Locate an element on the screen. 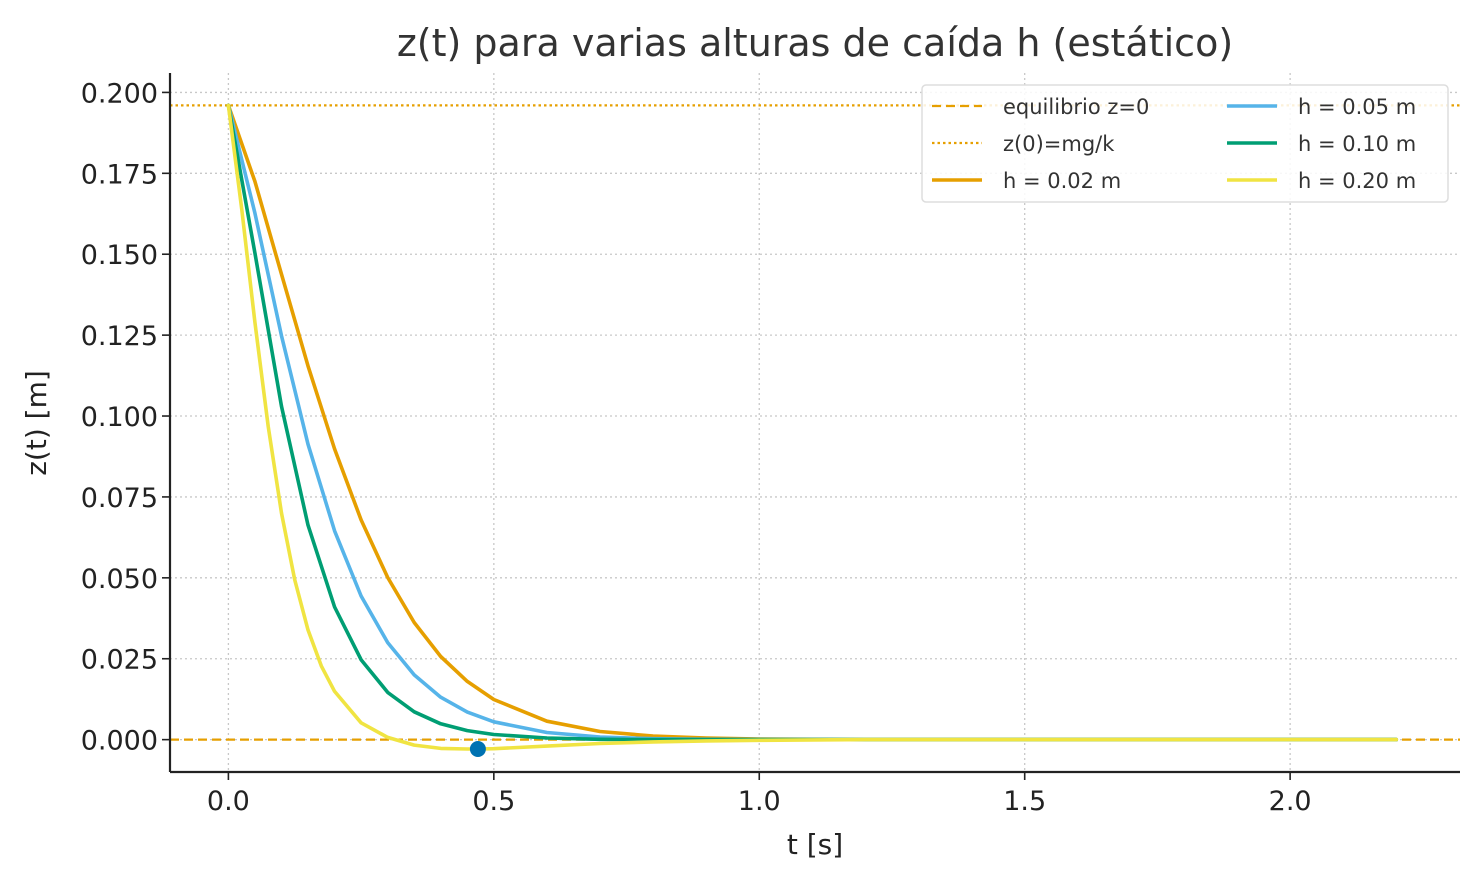  x-tick-label-2: 1.0 is located at coordinates (759, 801).